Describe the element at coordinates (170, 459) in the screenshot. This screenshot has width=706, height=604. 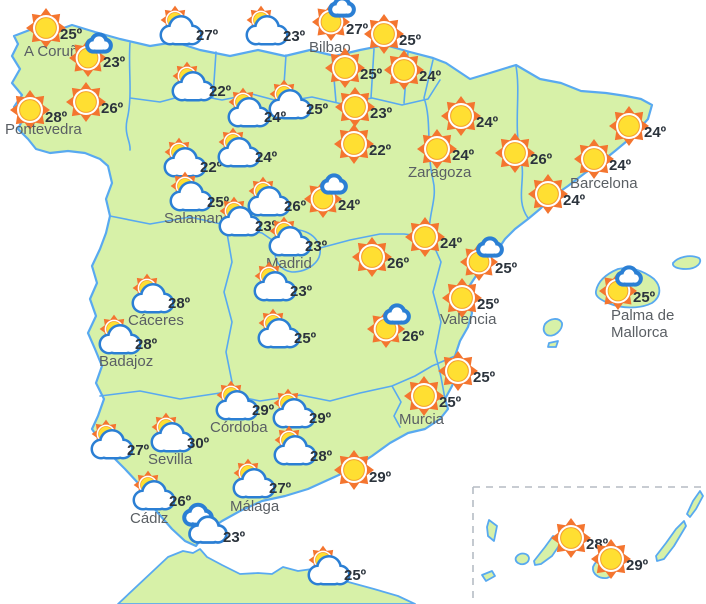
I see `city-label: Sevilla` at that location.